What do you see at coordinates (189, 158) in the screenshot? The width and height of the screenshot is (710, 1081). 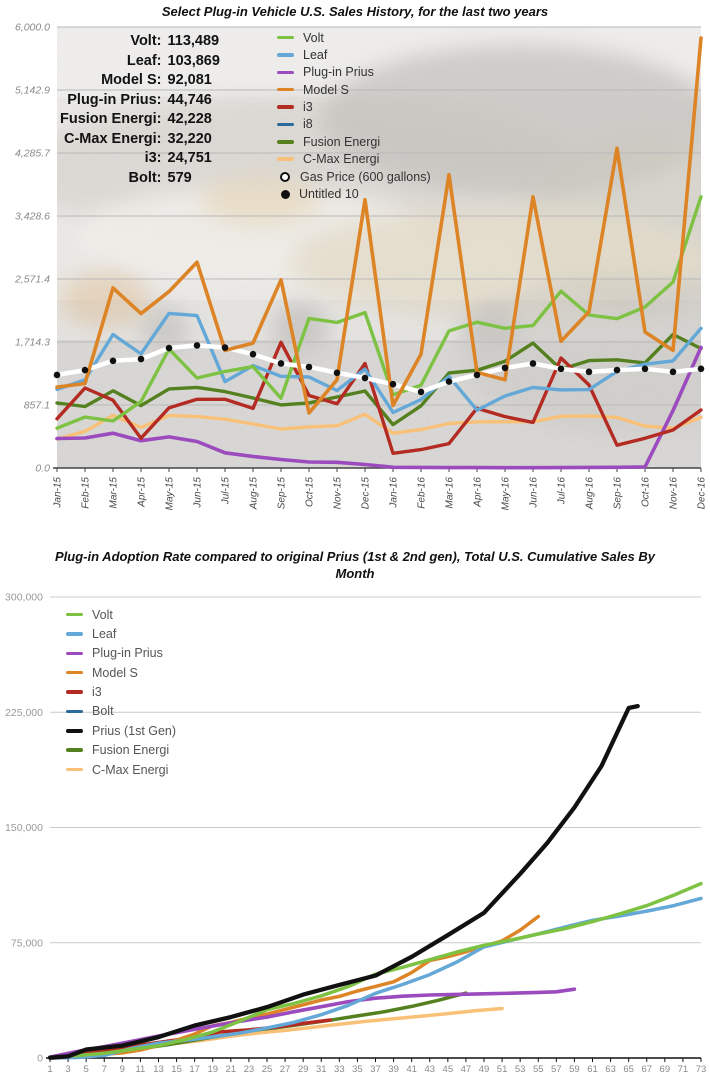 I see `stat-value: 24,751` at bounding box center [189, 158].